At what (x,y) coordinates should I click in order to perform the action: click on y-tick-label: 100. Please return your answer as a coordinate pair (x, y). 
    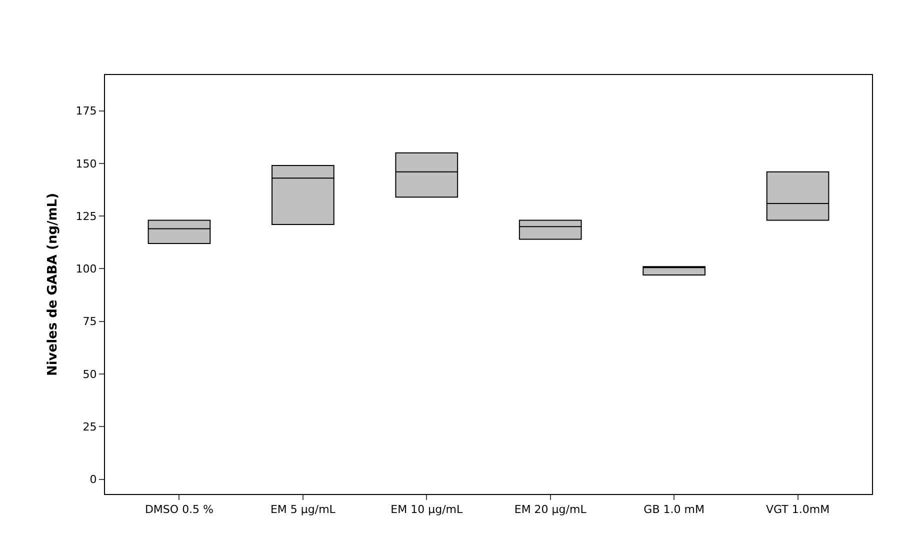
    Looking at the image, I should click on (86, 269).